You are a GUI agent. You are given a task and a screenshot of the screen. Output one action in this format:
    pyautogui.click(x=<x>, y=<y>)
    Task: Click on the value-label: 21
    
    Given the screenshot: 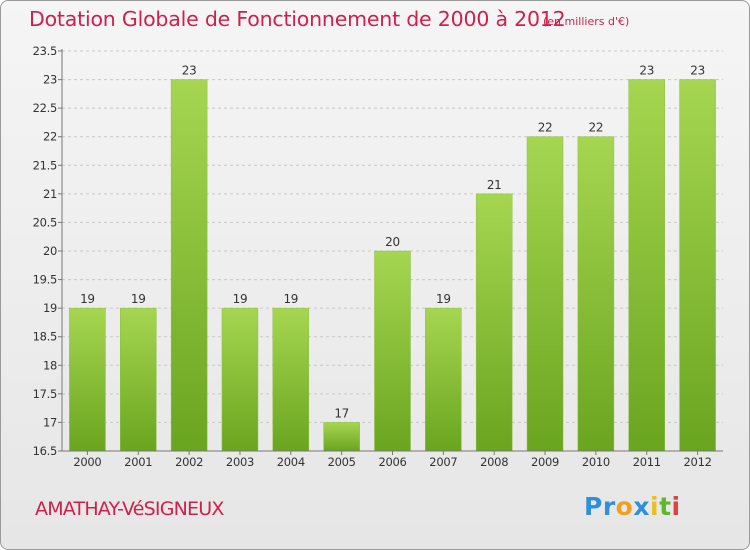 What is the action you would take?
    pyautogui.click(x=494, y=185)
    